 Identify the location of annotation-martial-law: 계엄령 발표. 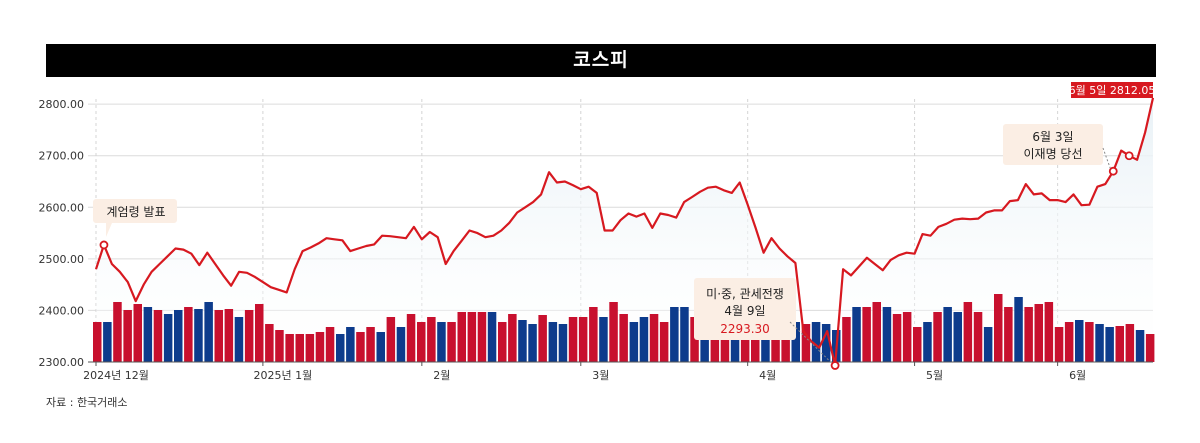
(135, 212).